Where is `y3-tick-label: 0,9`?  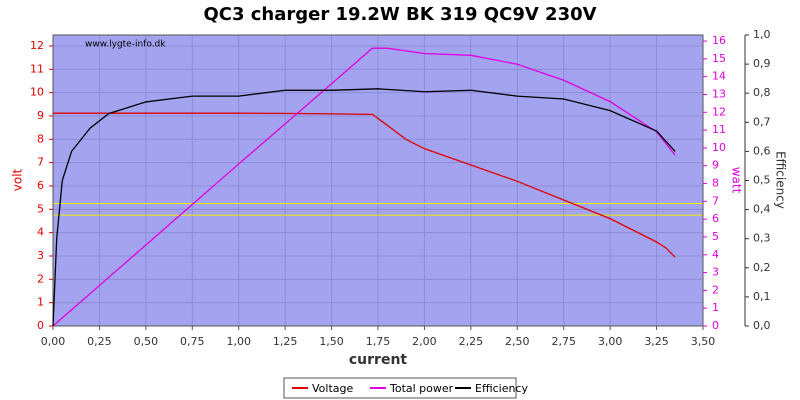 y3-tick-label: 0,9 is located at coordinates (762, 63).